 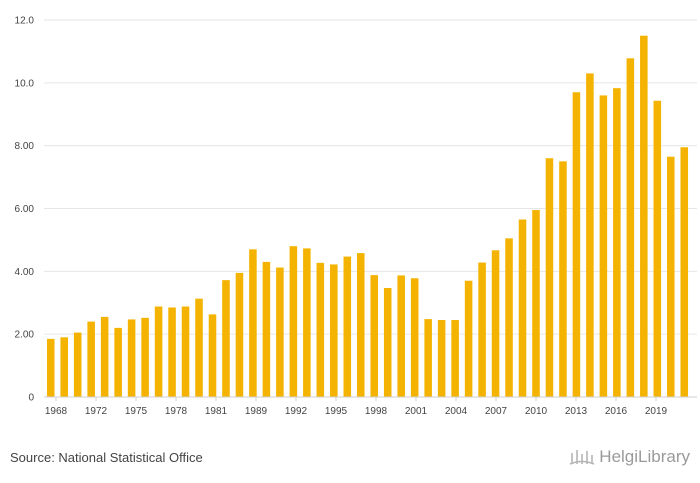 I want to click on x-tick-label: 1972, so click(x=96, y=411).